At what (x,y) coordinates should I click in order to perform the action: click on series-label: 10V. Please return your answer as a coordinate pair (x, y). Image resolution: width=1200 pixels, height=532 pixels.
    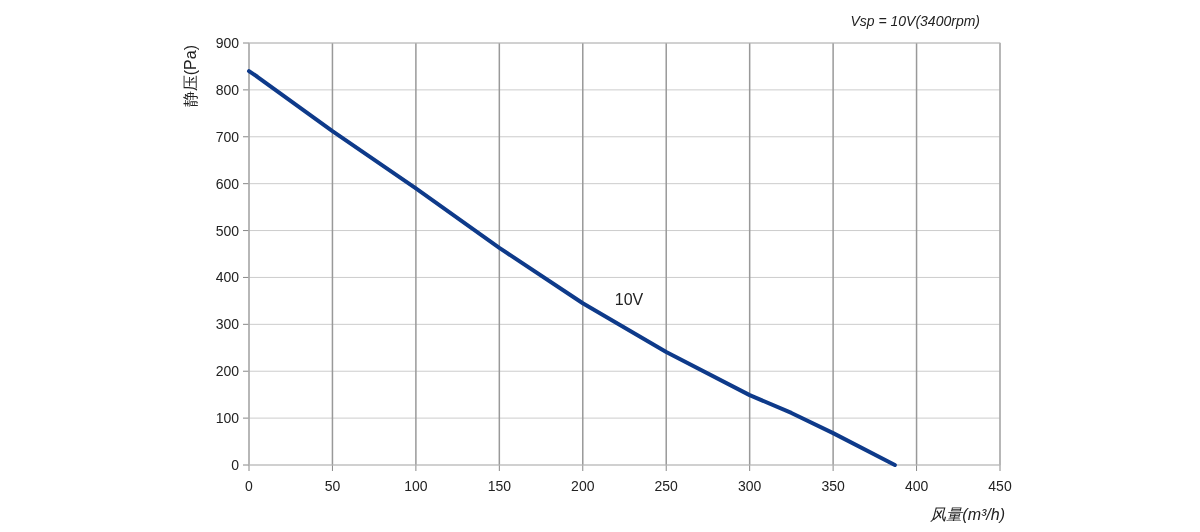
    Looking at the image, I should click on (629, 300).